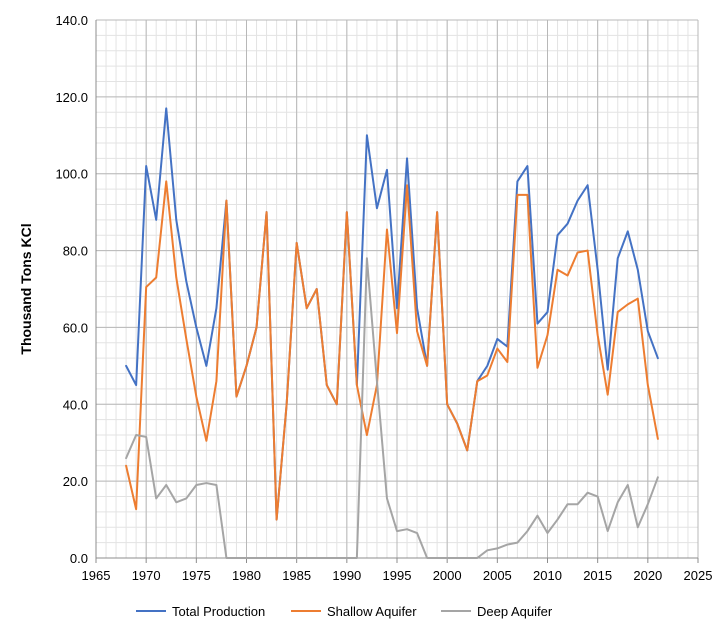 The image size is (726, 636). Describe the element at coordinates (515, 611) in the screenshot. I see `legend-label: Deep Aquifer` at that location.